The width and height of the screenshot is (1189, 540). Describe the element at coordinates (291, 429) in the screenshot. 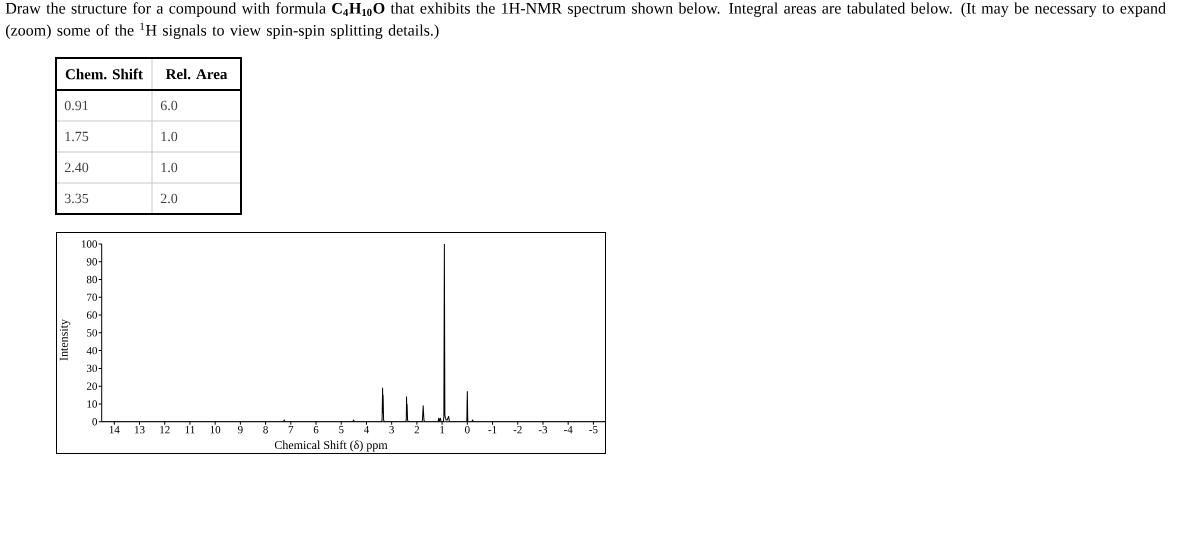

I see `x-tick-label: 7` at that location.